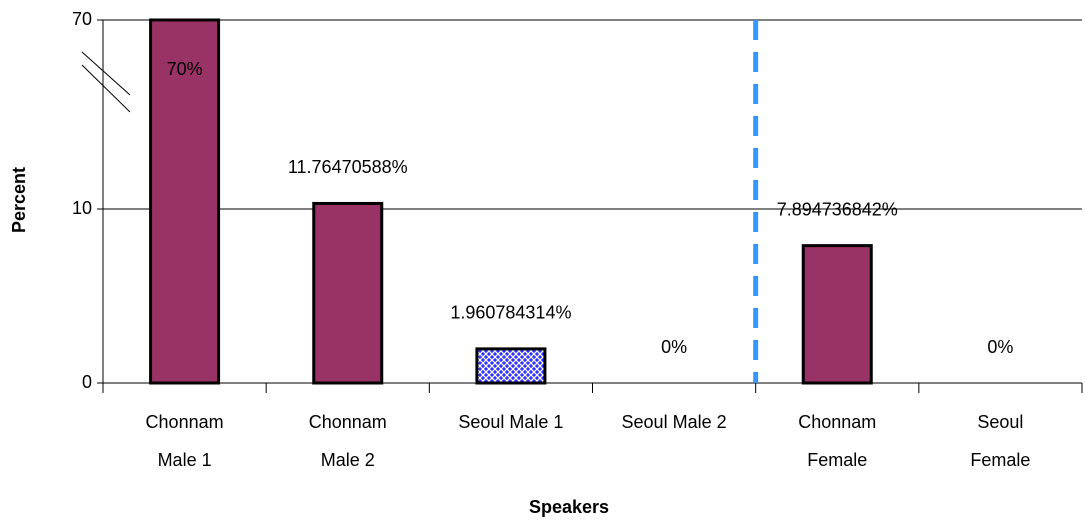  I want to click on value-label: 1.960784314%, so click(510, 313).